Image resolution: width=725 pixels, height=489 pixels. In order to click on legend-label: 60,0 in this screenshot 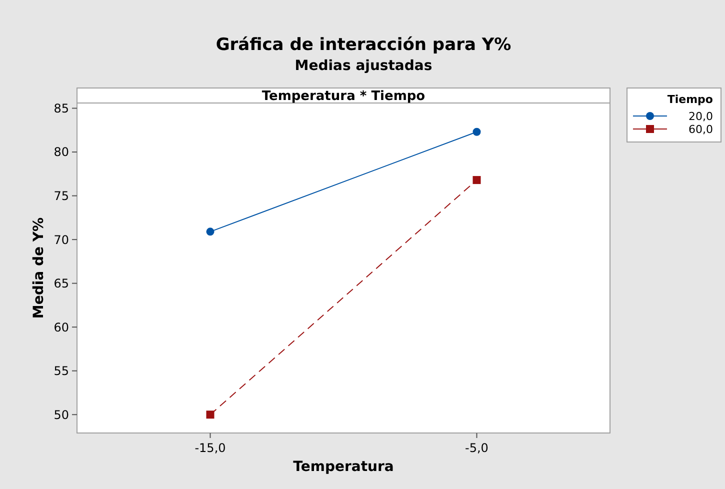, I will do `click(700, 129)`.